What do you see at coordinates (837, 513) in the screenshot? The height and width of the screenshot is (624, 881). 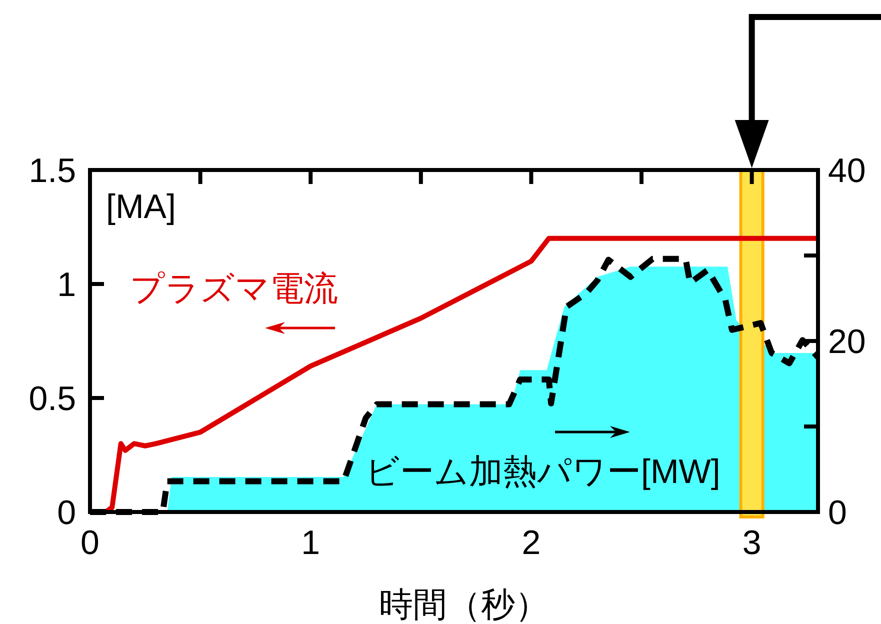 I see `y2-tick-label: 0` at bounding box center [837, 513].